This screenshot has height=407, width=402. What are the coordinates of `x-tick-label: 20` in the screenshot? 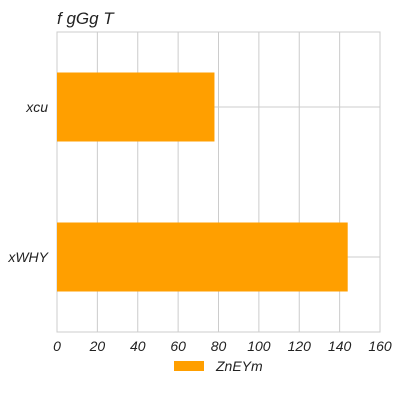 It's located at (97, 346).